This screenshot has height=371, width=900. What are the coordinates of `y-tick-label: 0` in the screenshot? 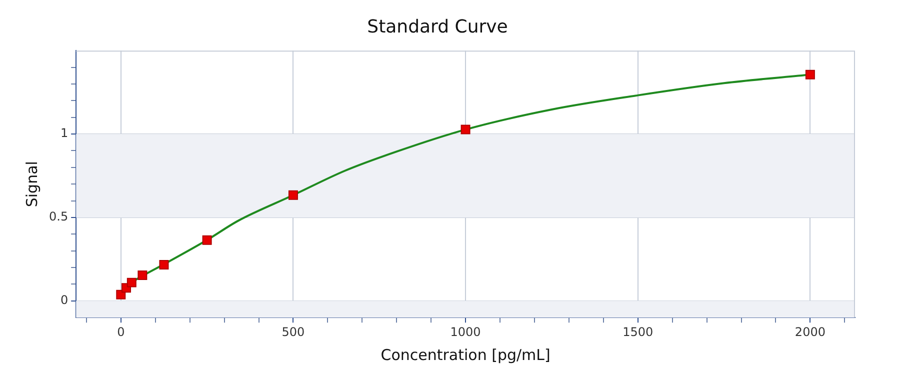 It's located at (64, 300).